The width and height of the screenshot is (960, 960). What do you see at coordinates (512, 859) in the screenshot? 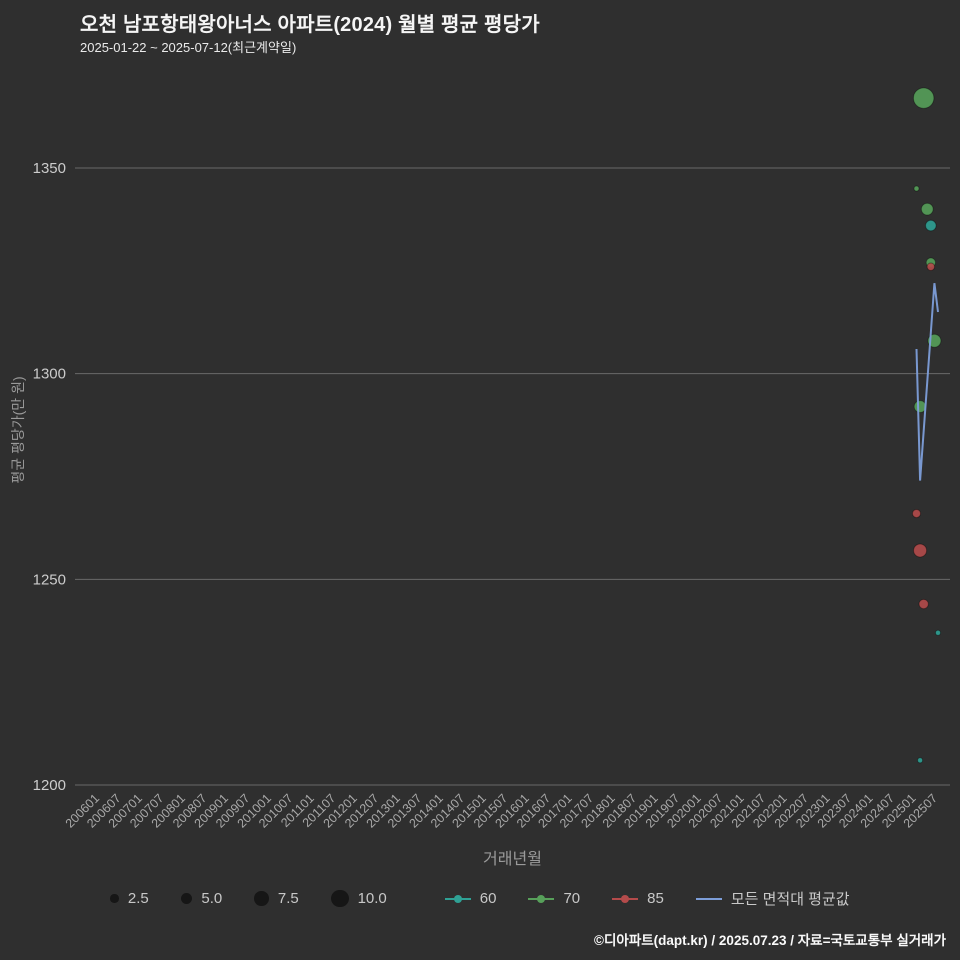
I see `x-axis-title: 거래년월` at bounding box center [512, 859].